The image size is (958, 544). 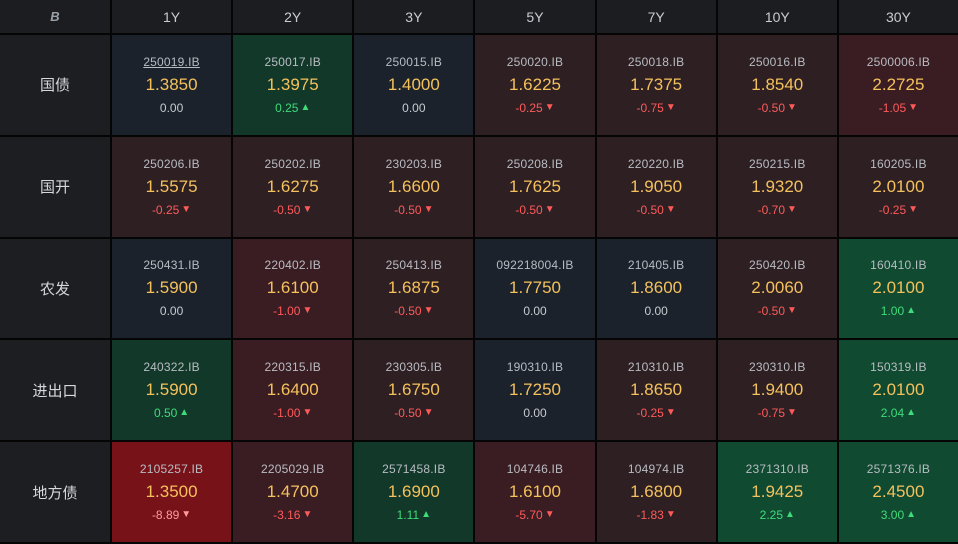 I want to click on bond-yield: 1.7625, so click(x=534, y=186).